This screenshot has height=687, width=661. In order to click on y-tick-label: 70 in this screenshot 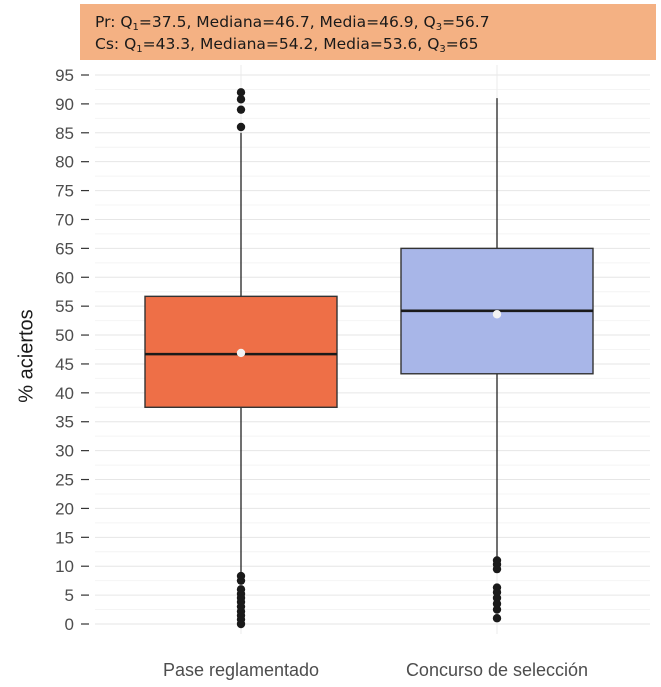, I will do `click(64, 219)`.